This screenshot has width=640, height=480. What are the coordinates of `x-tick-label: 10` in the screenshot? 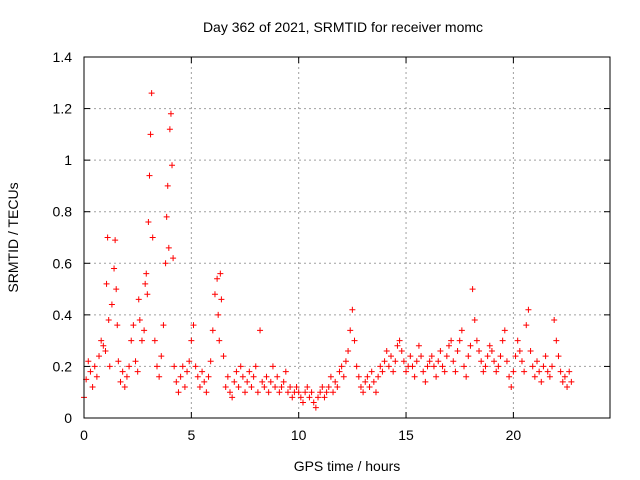 It's located at (299, 435).